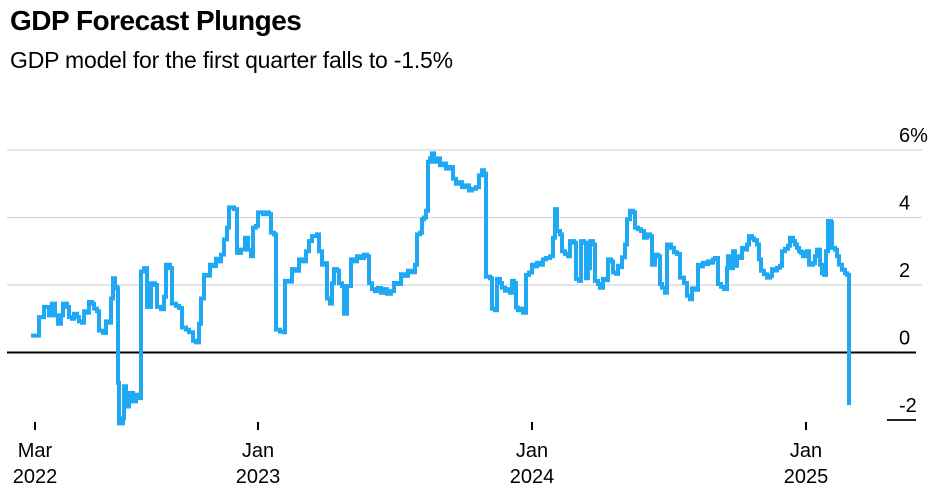 The height and width of the screenshot is (499, 937). What do you see at coordinates (156, 20) in the screenshot?
I see `chart-title: GDP Forecast Plunges` at bounding box center [156, 20].